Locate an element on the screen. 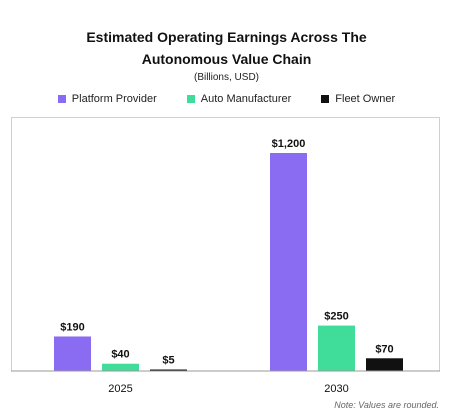  bar-platform-provider-2025 is located at coordinates (72, 353).